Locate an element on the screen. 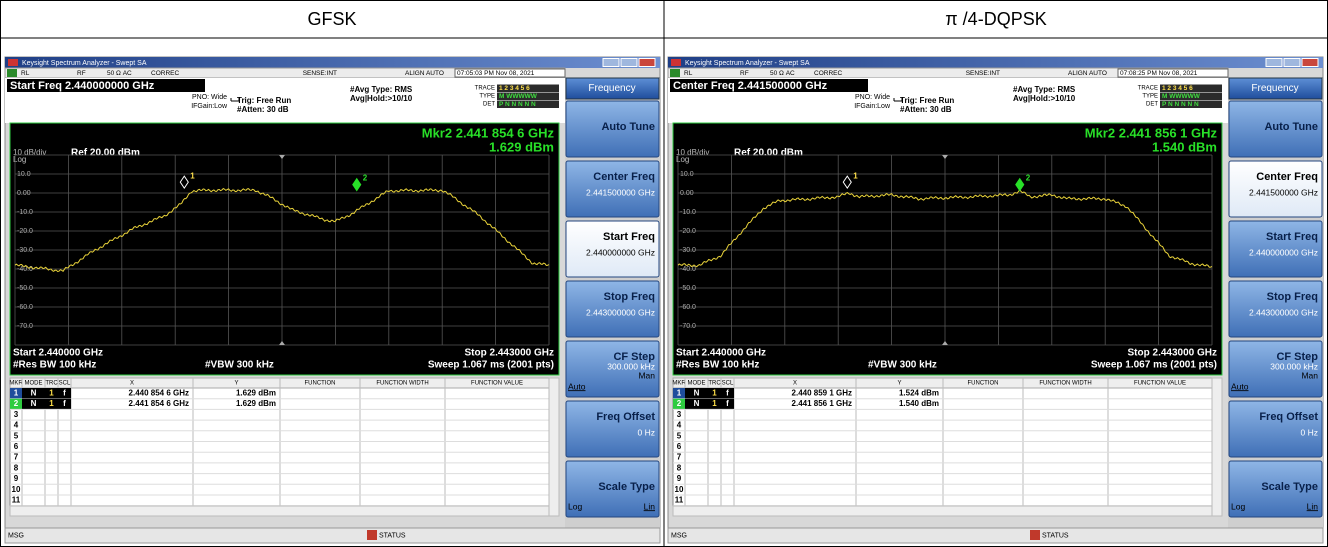 Image resolution: width=1328 pixels, height=547 pixels. status-label: STATUS is located at coordinates (1055, 535).